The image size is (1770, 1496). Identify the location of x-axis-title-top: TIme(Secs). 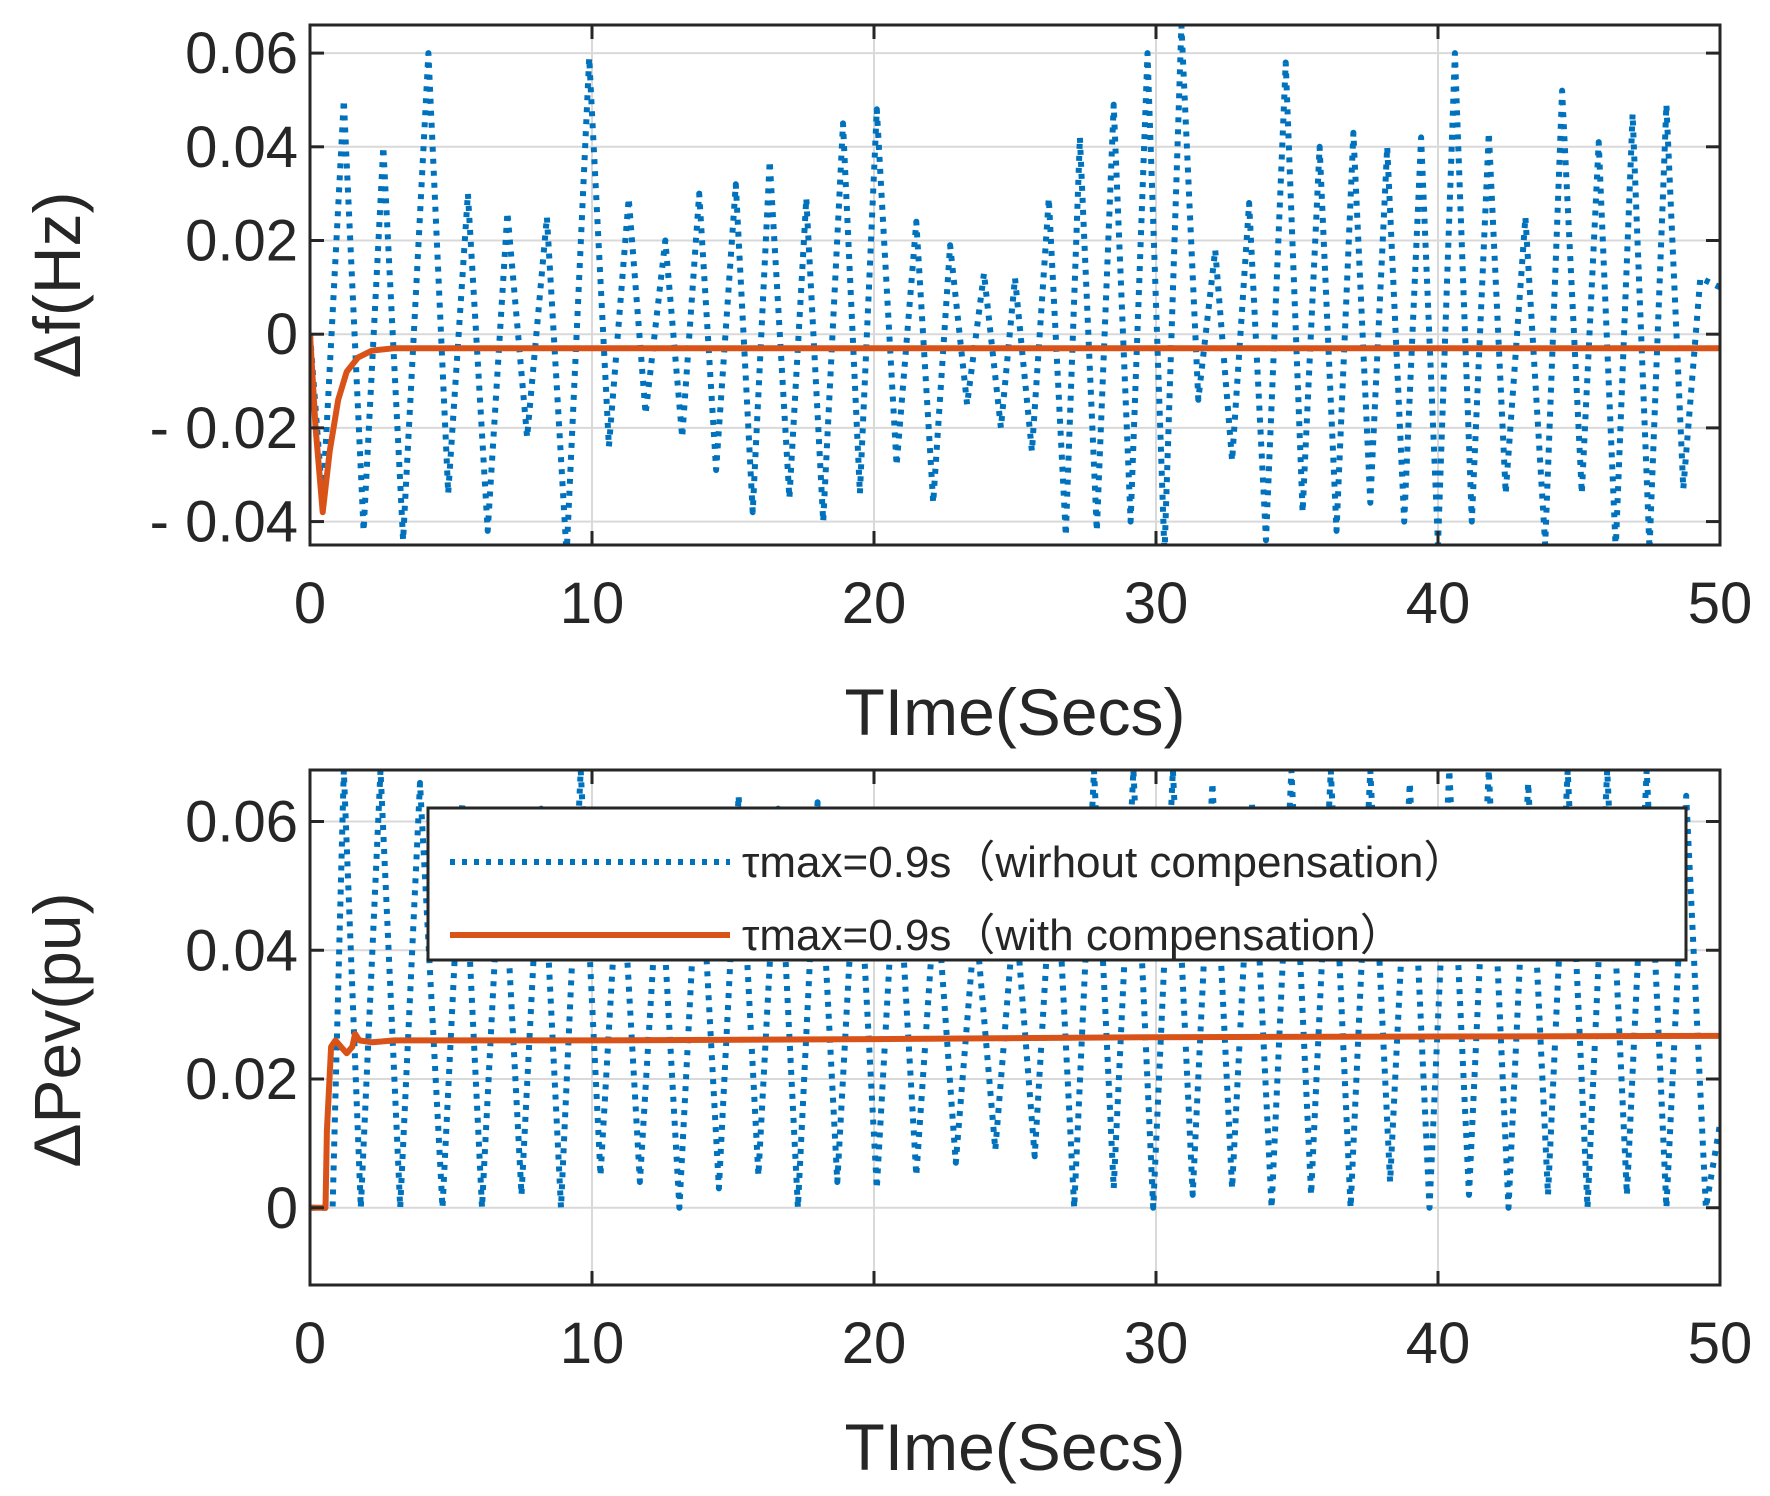
(1014, 712).